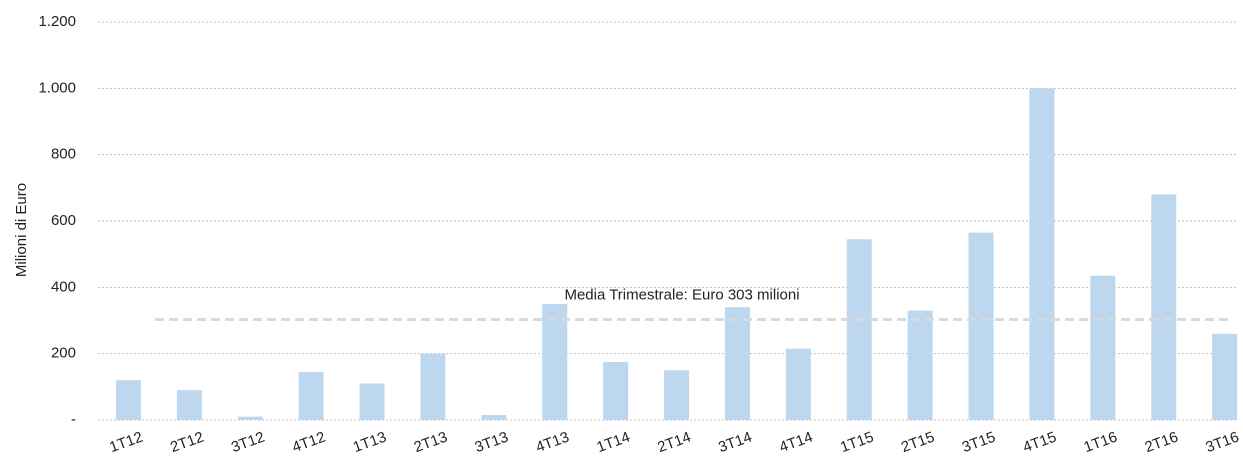  I want to click on x-tick-label: 3T15, so click(979, 443).